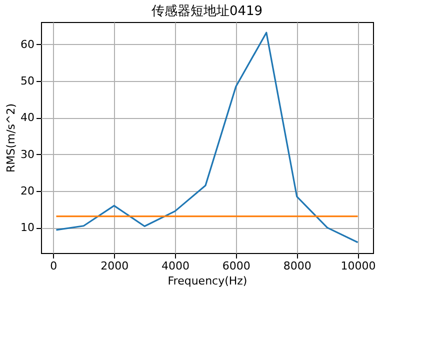  Describe the element at coordinates (27, 81) in the screenshot. I see `y-tick-label: 50` at that location.